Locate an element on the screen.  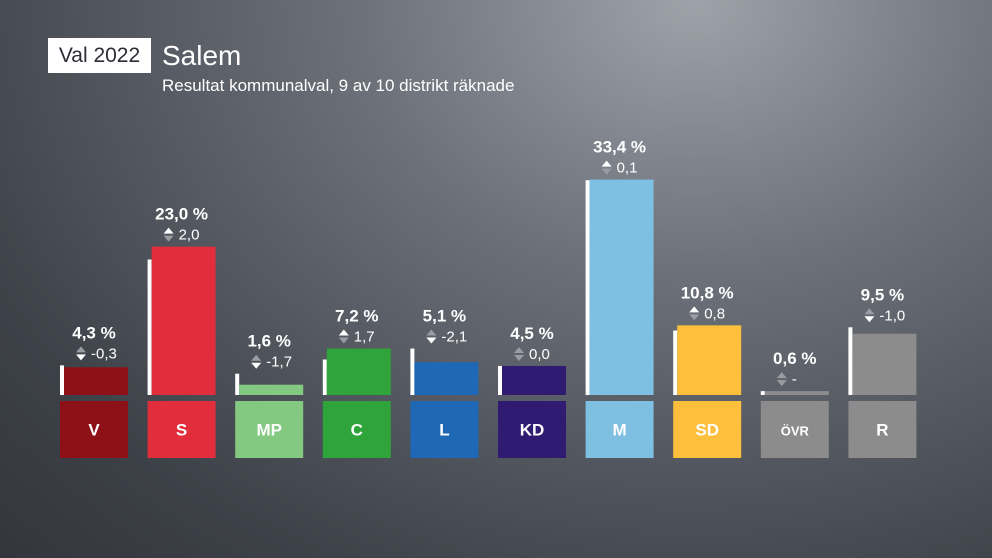
party-tile-övr is located at coordinates (794, 429).